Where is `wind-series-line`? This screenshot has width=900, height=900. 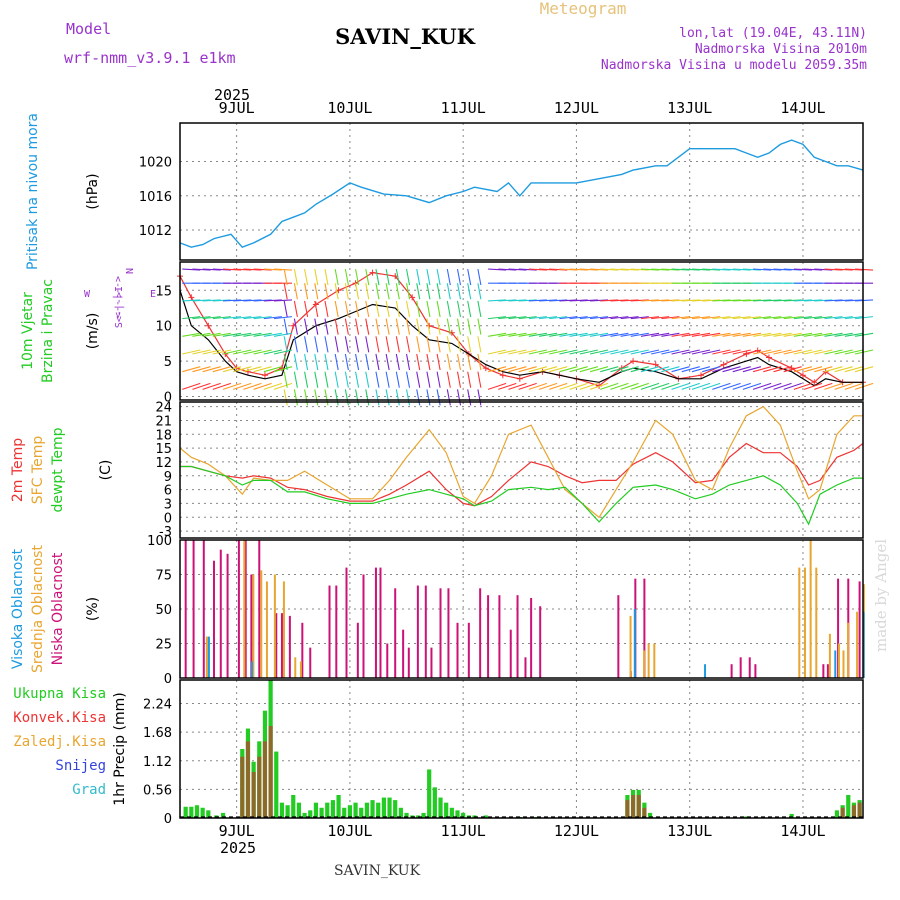
wind-series-line is located at coordinates (521, 338).